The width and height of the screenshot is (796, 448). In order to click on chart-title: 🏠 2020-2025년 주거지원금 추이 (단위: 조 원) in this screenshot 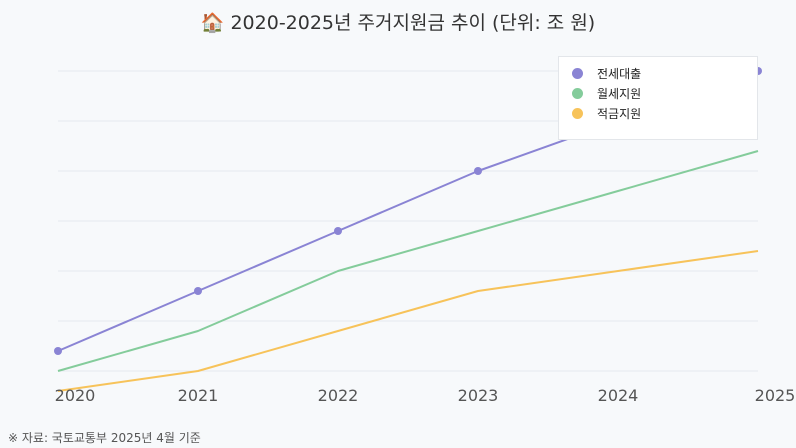, I will do `click(398, 23)`.